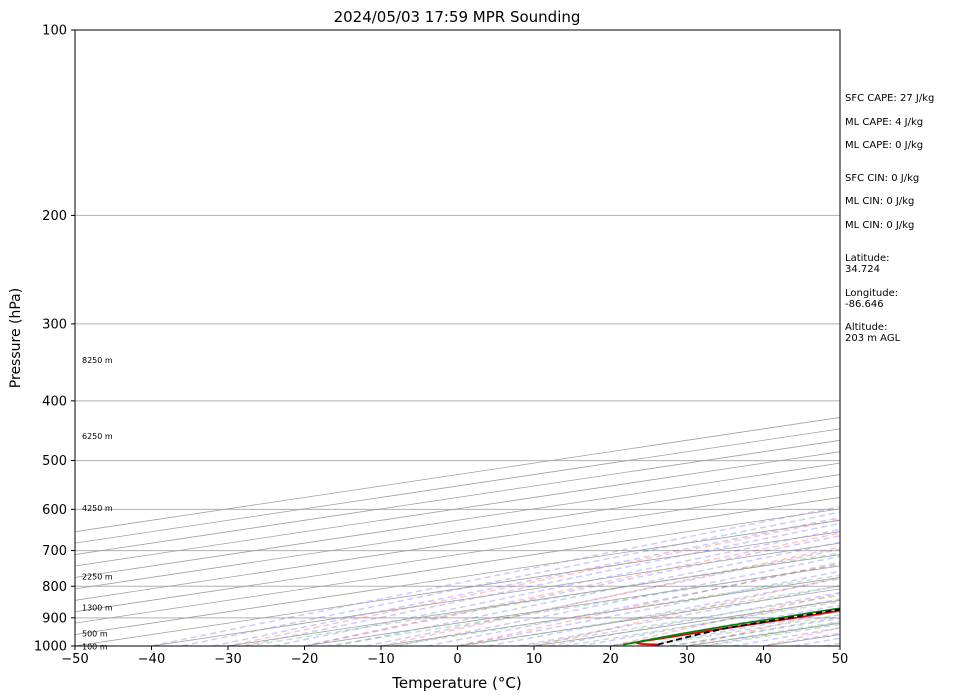 This screenshot has width=954, height=700. Describe the element at coordinates (534, 659) in the screenshot. I see `x-tick-label: 10` at that location.